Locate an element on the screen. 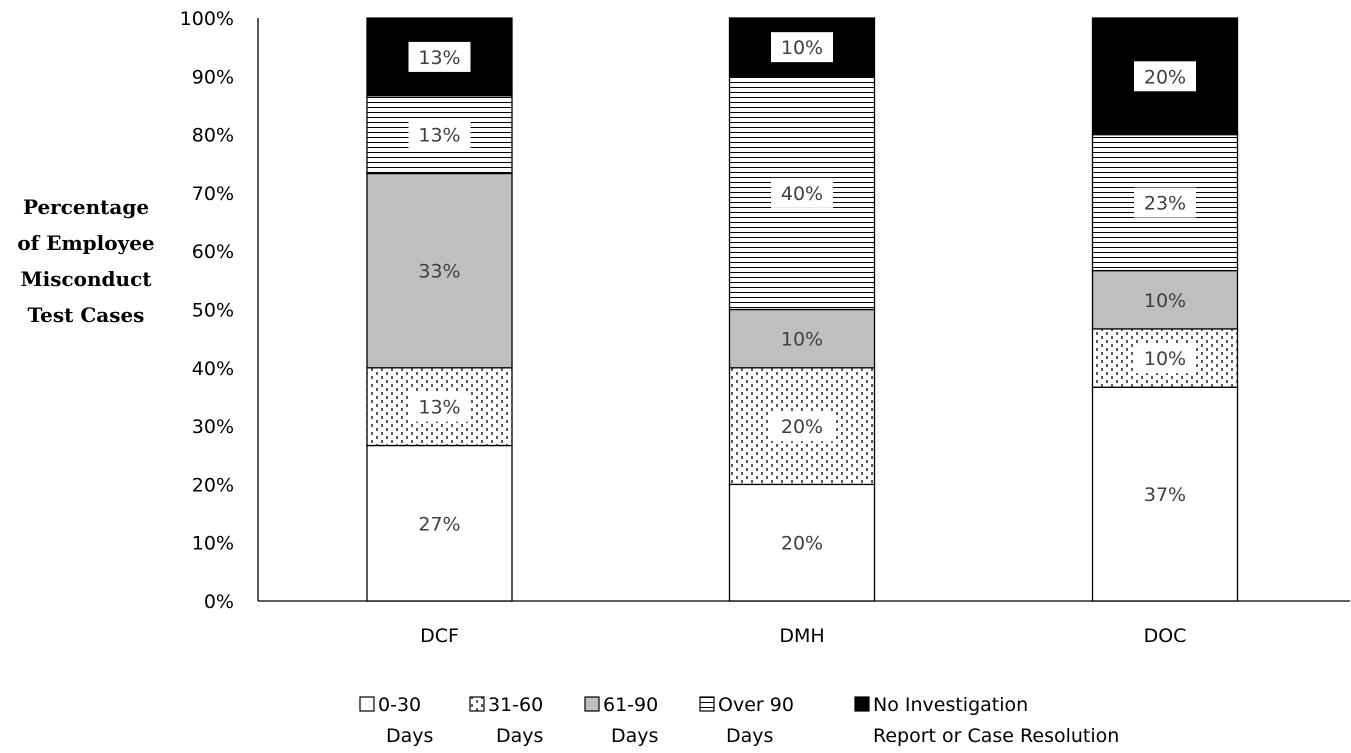 The height and width of the screenshot is (753, 1351). y-axis-title-line: Test Cases is located at coordinates (86, 315).